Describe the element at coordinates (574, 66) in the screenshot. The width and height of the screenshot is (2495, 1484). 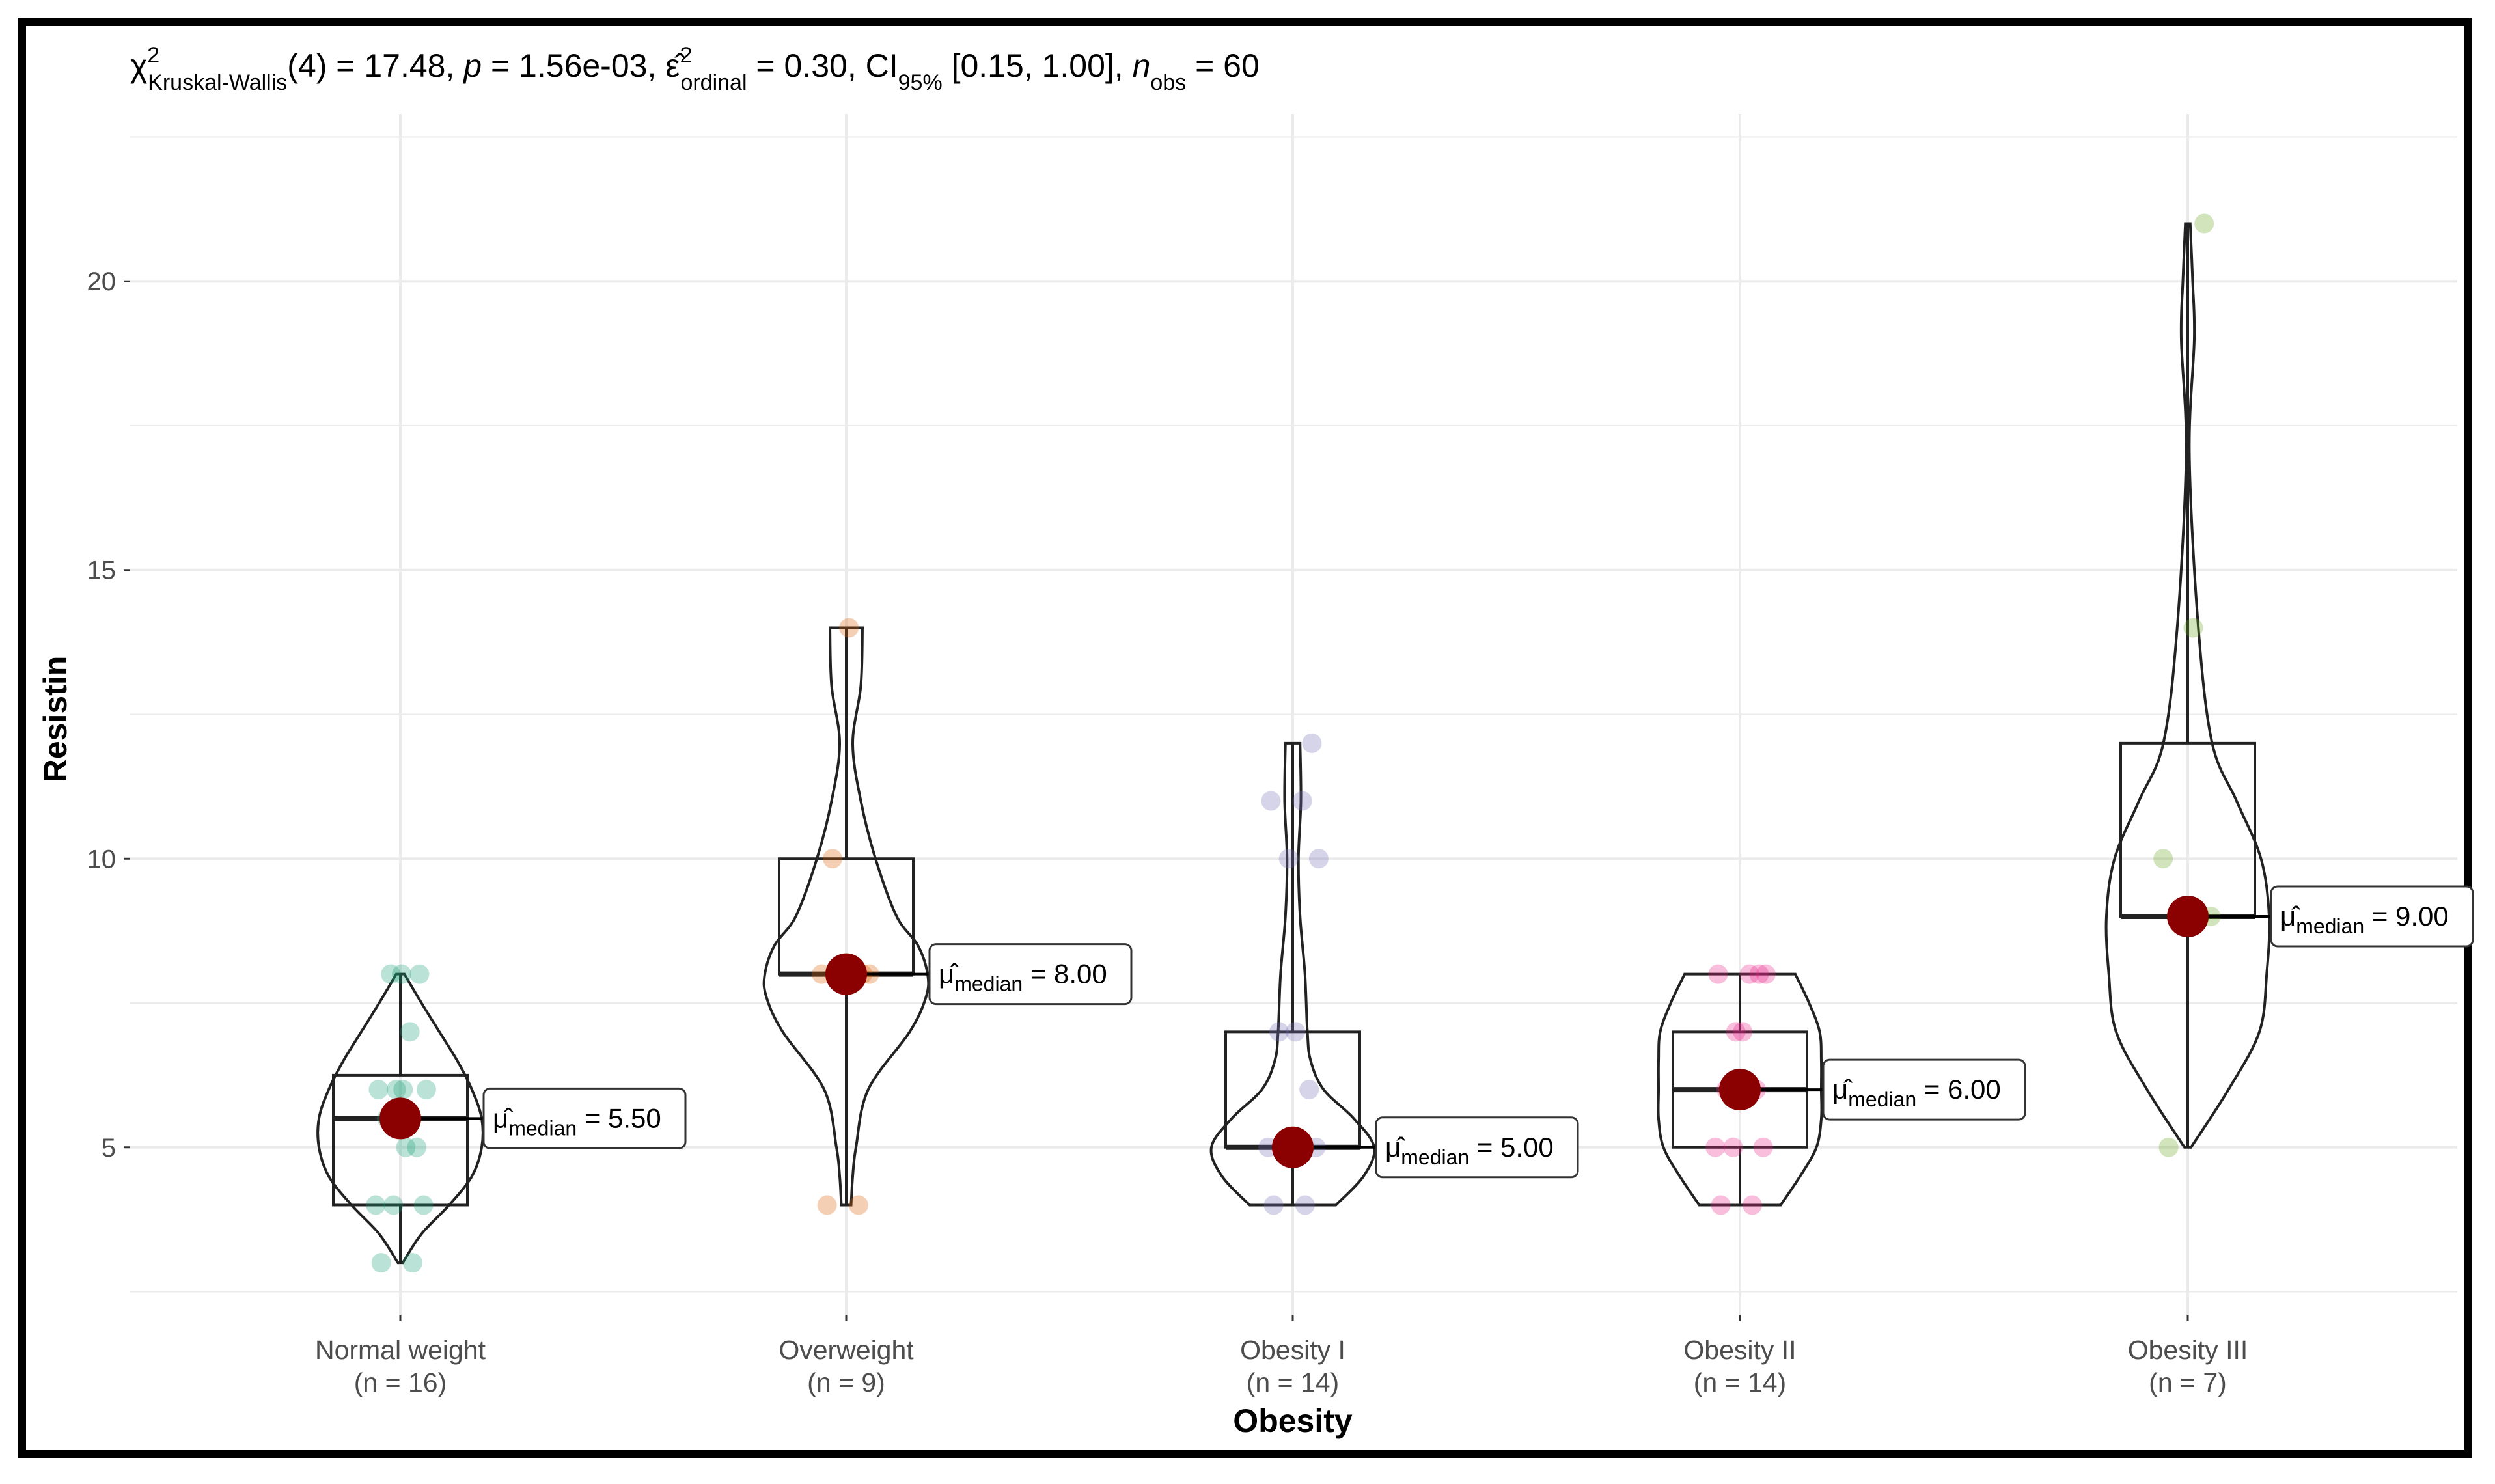
I see `subtitle-p-value: = 1.56e-03,` at that location.